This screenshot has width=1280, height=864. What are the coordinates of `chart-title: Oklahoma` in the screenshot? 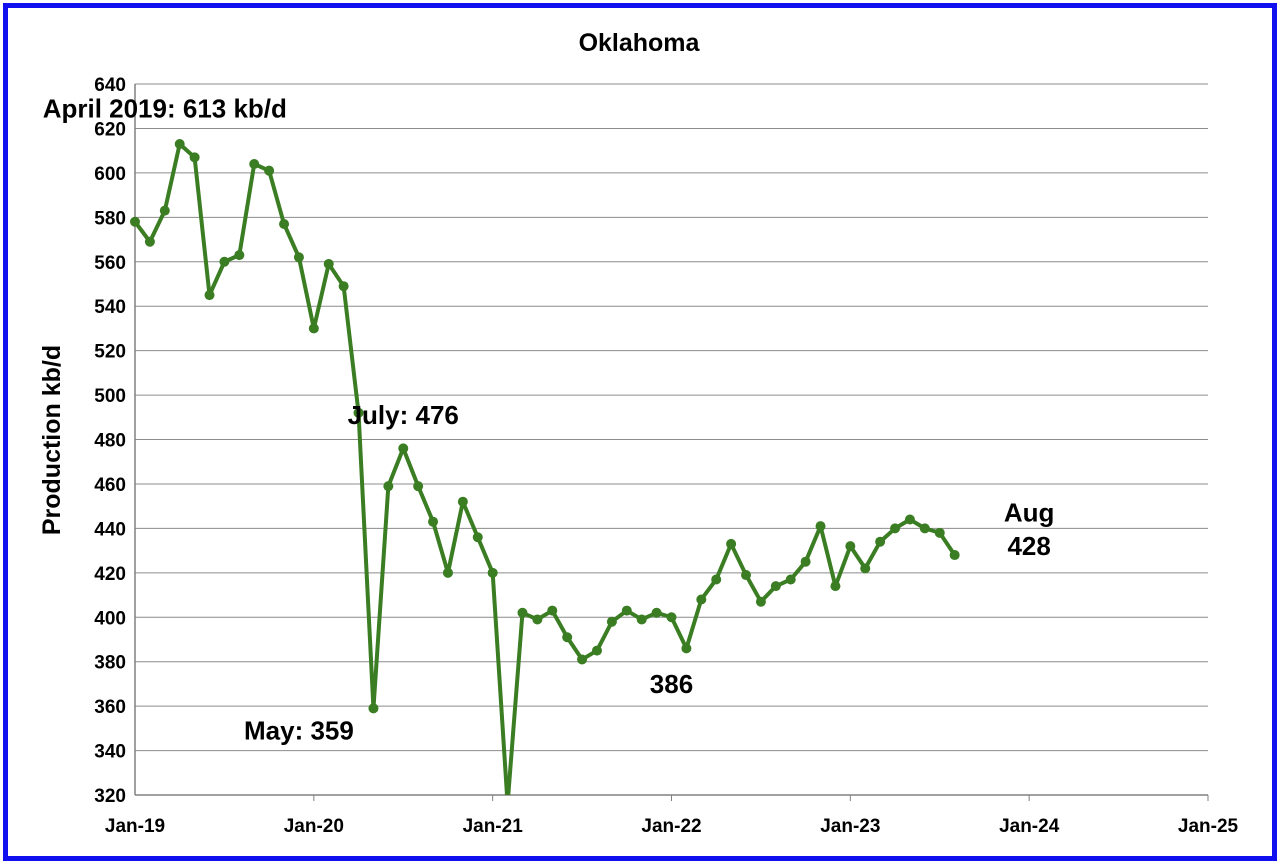 It's located at (640, 43).